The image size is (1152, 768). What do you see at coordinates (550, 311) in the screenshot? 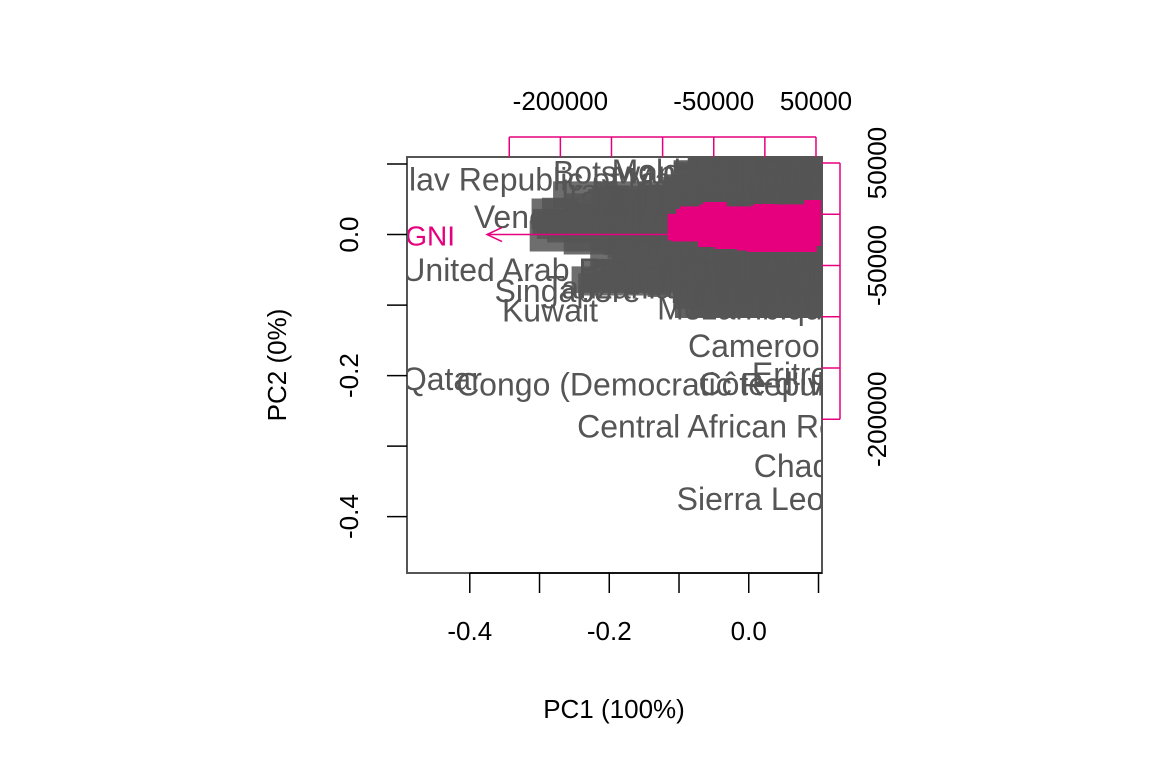
I see `observation-label: Kuwait` at bounding box center [550, 311].